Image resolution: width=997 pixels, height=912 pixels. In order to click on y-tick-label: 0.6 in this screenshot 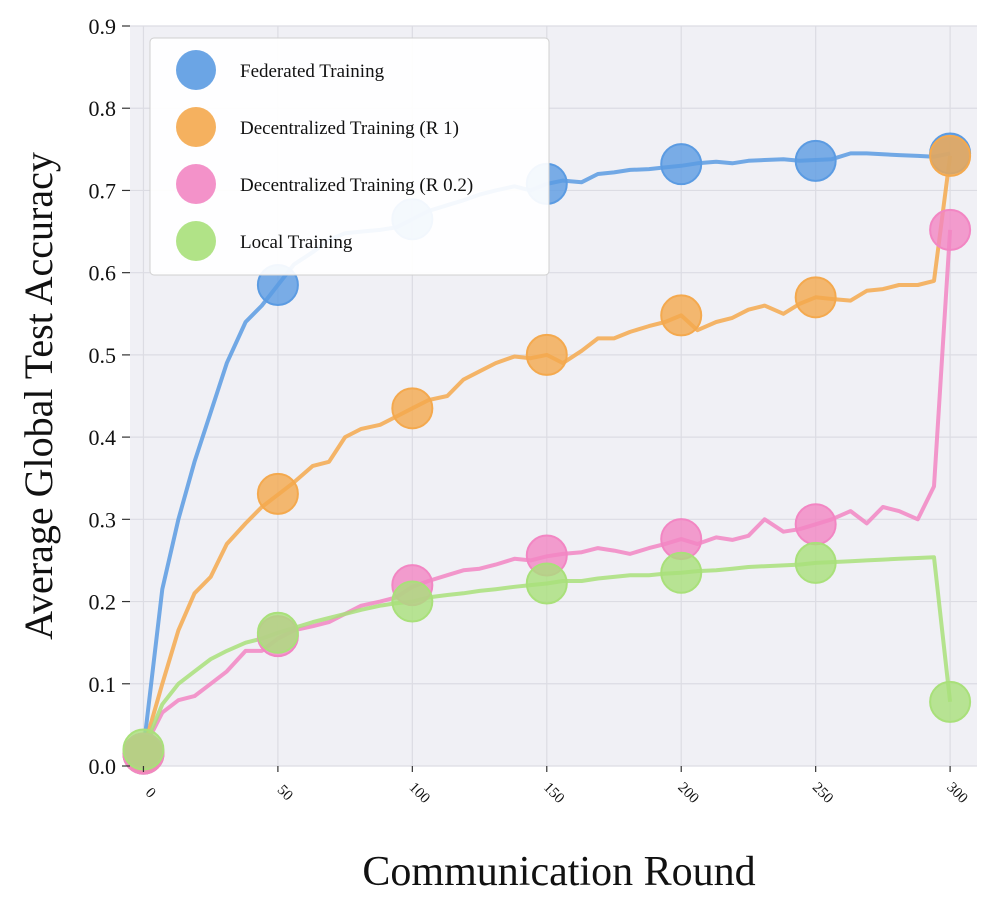, I will do `click(103, 273)`.